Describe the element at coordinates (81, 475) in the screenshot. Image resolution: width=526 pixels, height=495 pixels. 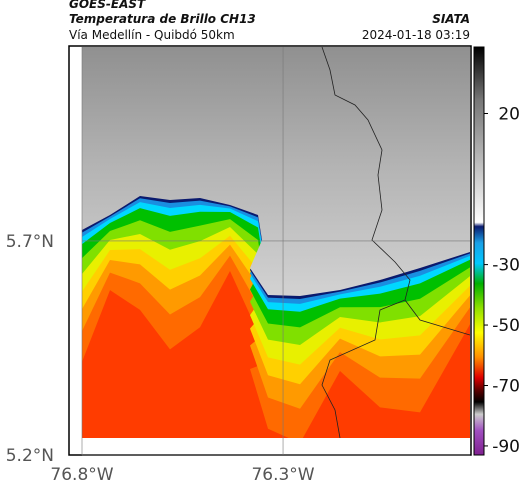
I see `lon-label: 76.8°W` at that location.